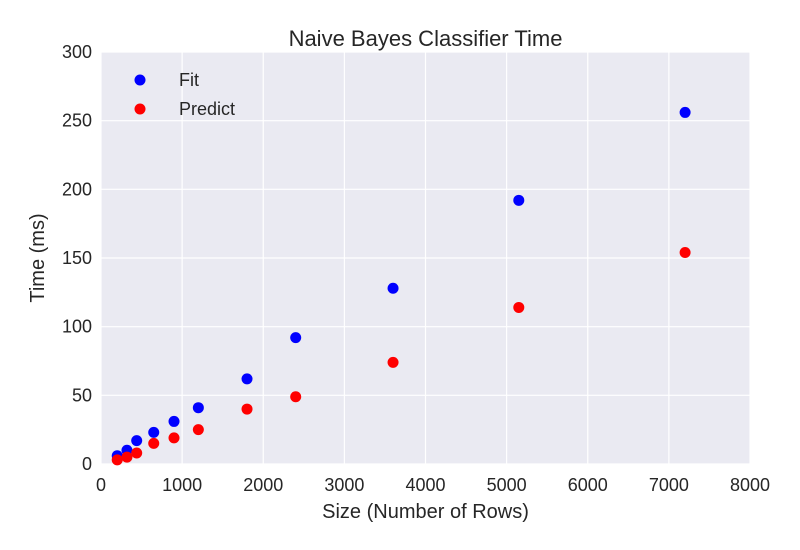  What do you see at coordinates (77, 327) in the screenshot?
I see `y-tick-label: 100` at bounding box center [77, 327].